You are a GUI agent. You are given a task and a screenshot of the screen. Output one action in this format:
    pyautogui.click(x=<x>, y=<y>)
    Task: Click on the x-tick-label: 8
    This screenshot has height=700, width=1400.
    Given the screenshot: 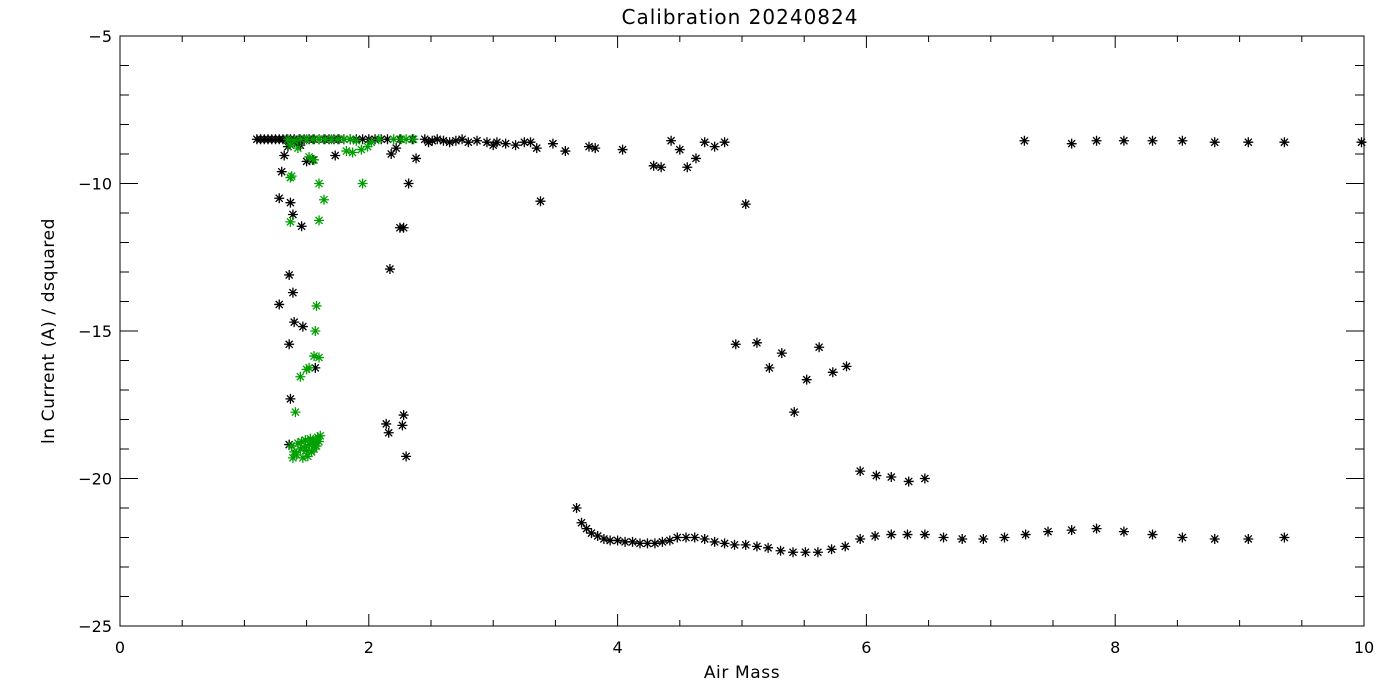 What is the action you would take?
    pyautogui.click(x=1115, y=647)
    